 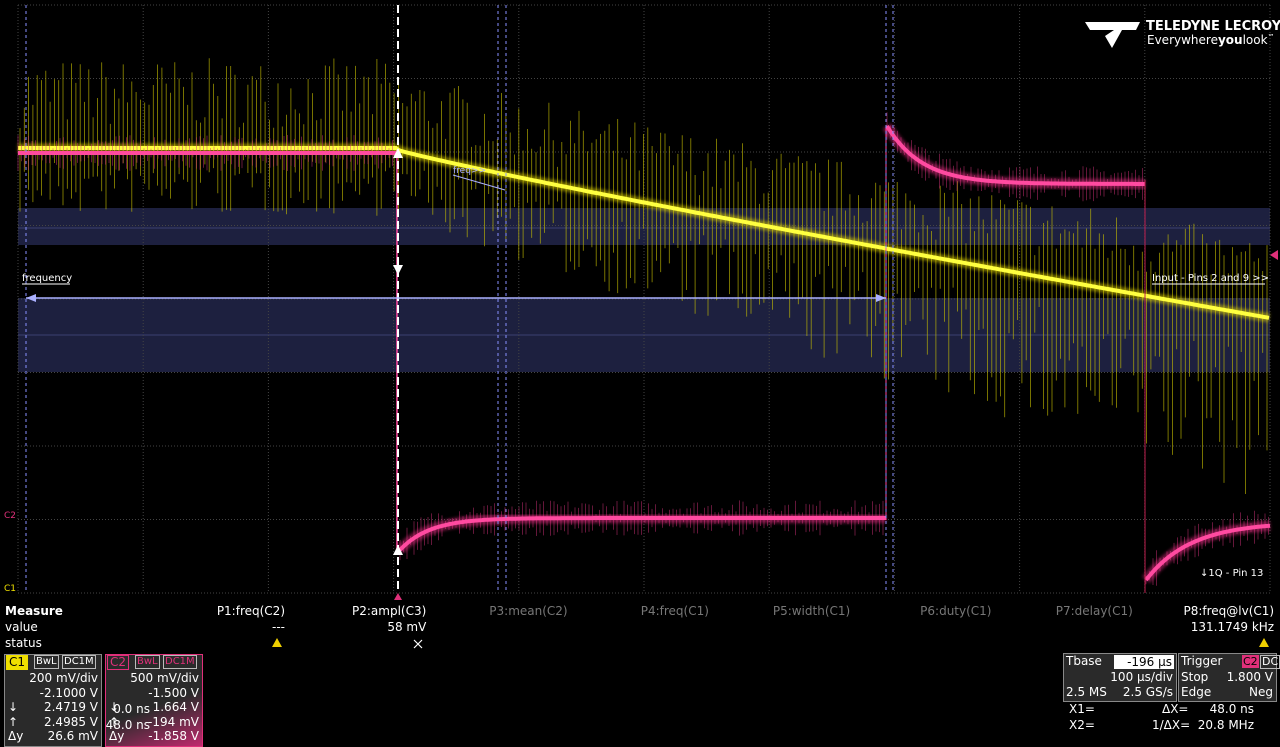 What do you see at coordinates (250, 611) in the screenshot?
I see `param-name: P1:freq(C2)` at bounding box center [250, 611].